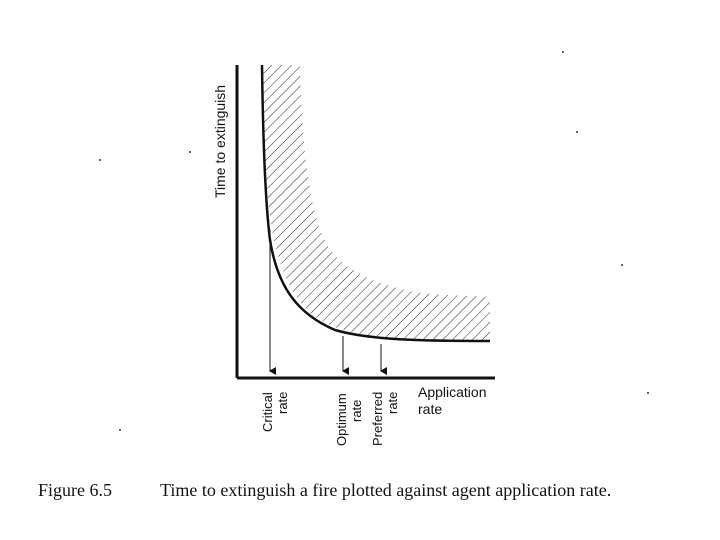 This screenshot has height=540, width=720. What do you see at coordinates (341, 419) in the screenshot?
I see `svg-text: Optimum` at bounding box center [341, 419].